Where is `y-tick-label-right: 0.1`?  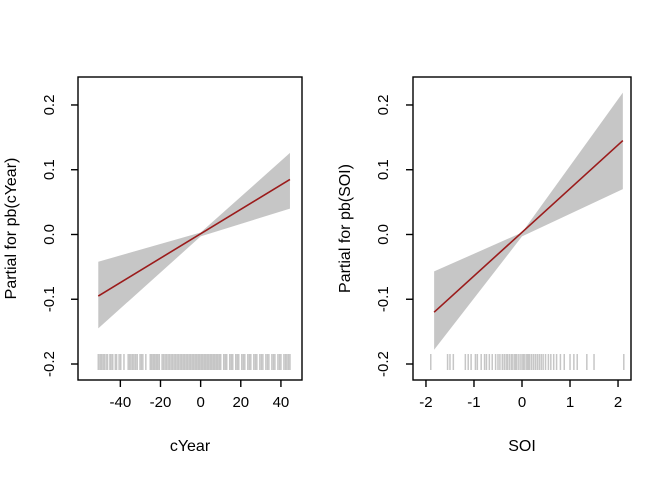 y-tick-label-right: 0.1 is located at coordinates (383, 169).